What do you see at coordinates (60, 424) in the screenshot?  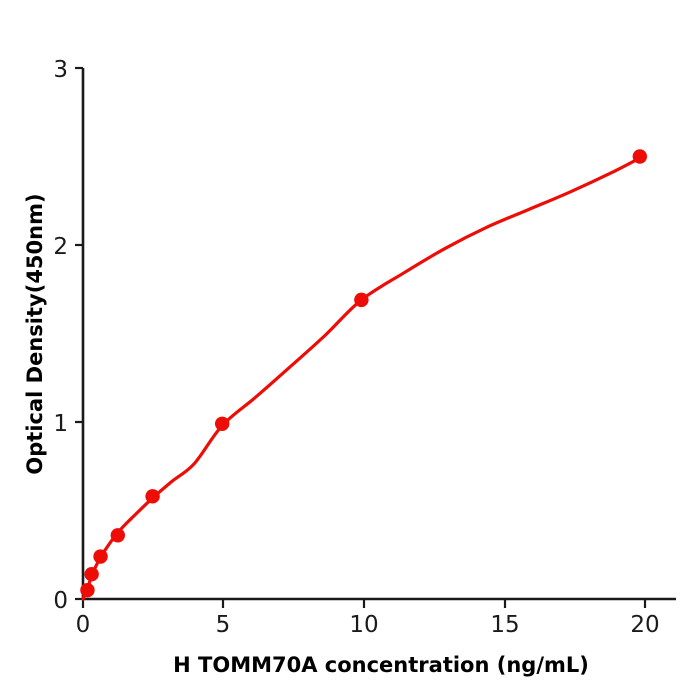 I see `y-tick-label-1: 1` at bounding box center [60, 424].